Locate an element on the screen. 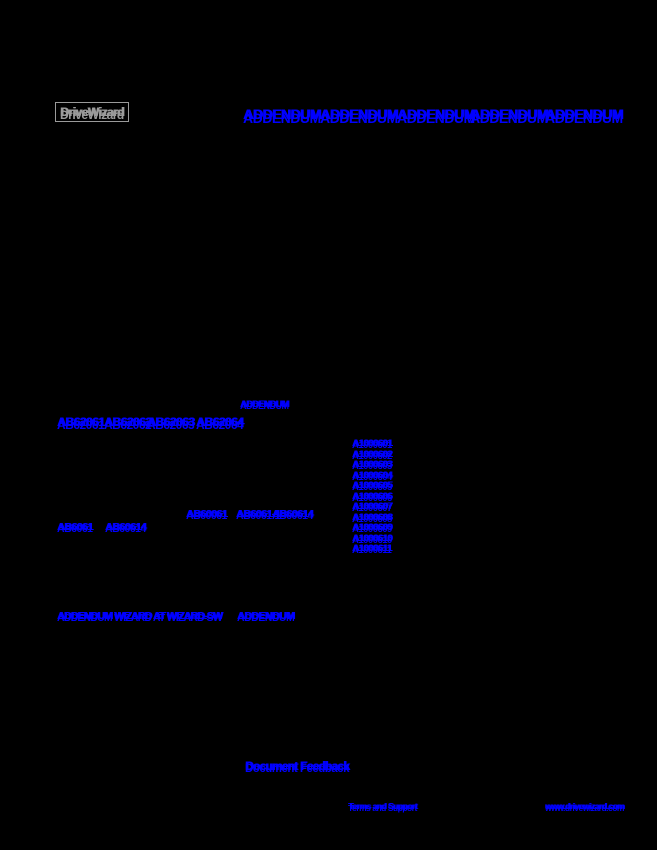  inline-link-b1: AB6061 is located at coordinates (75, 527).